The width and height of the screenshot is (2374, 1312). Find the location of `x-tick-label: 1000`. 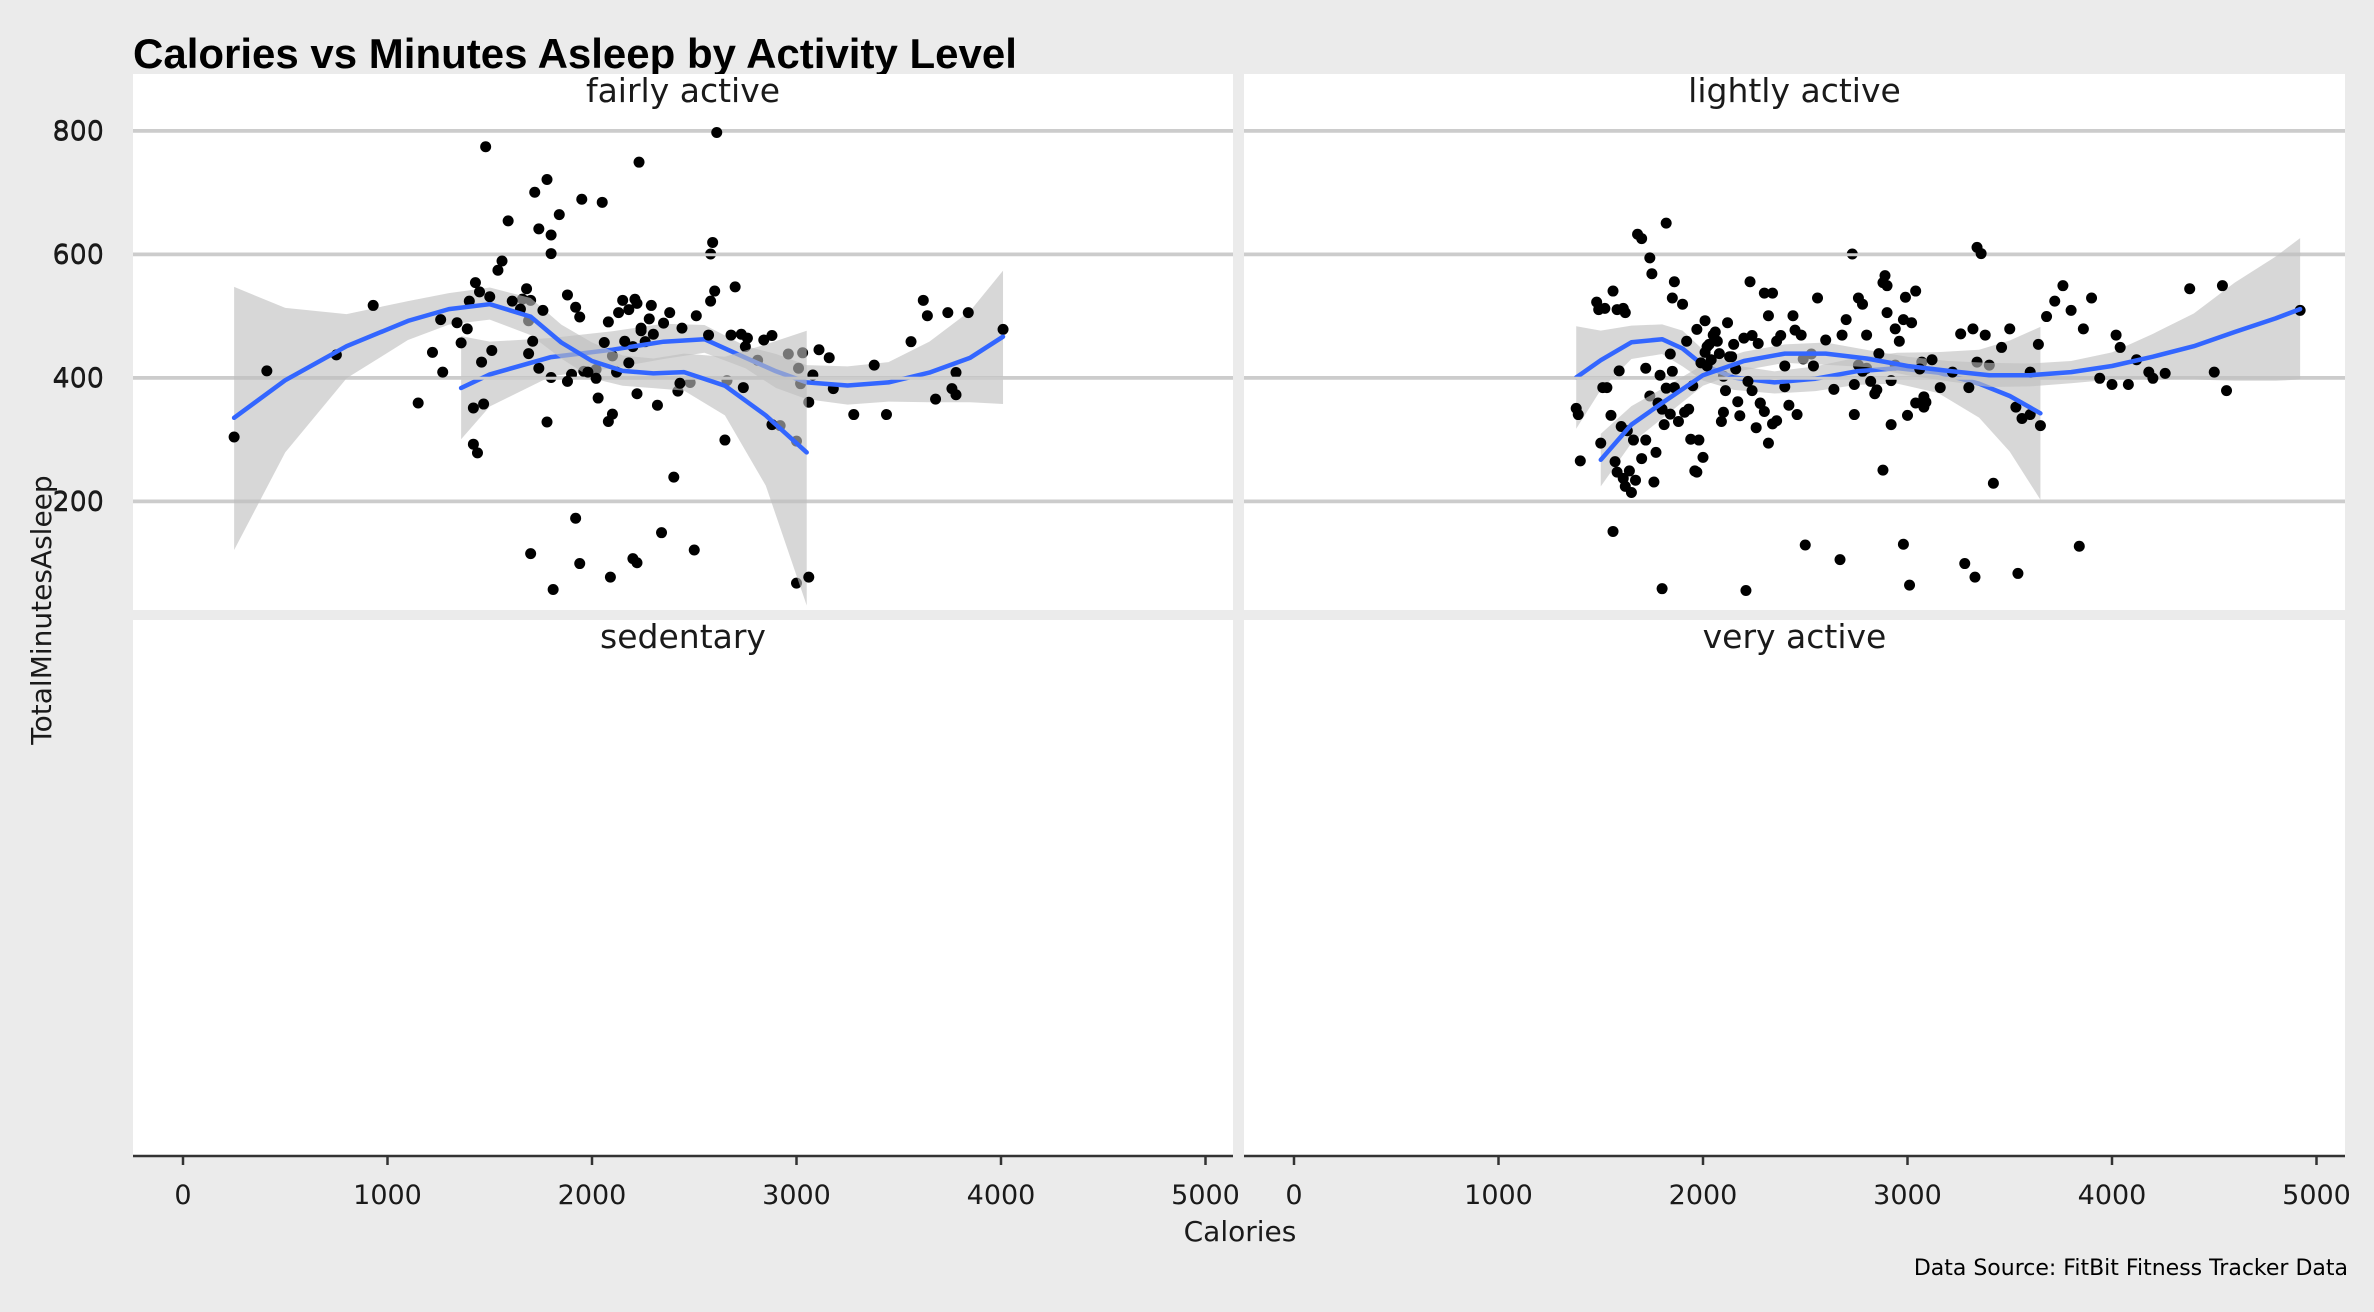

x-tick-label: 1000 is located at coordinates (1498, 1195).